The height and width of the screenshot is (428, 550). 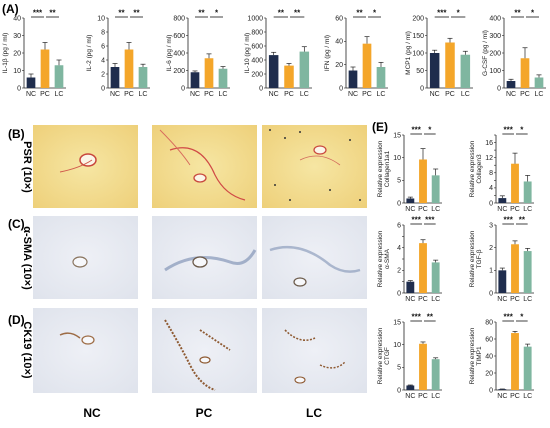 I want to click on panel-label-b: (B), so click(x=16, y=134).